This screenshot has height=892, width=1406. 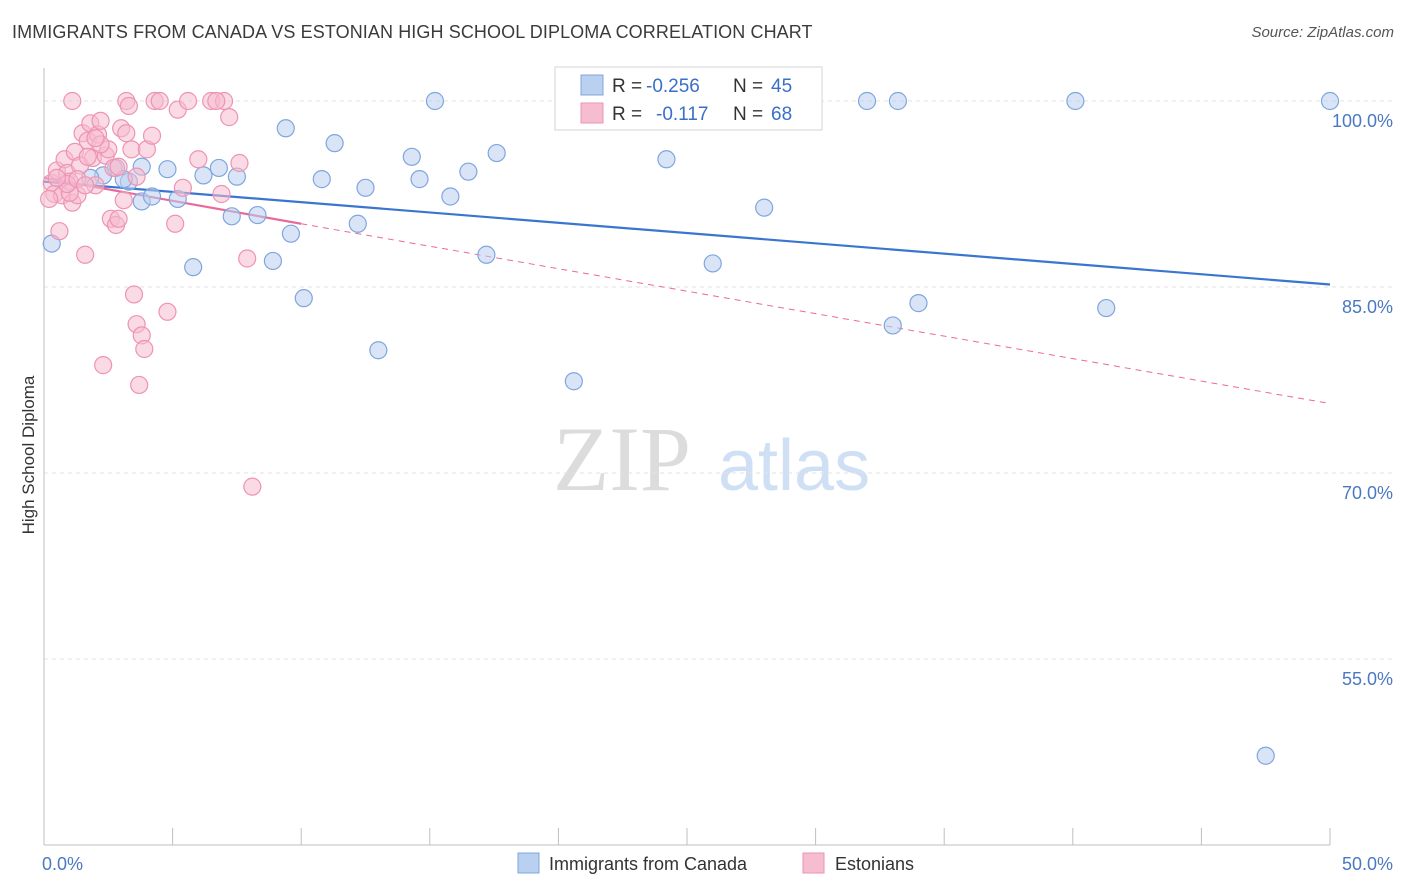 What do you see at coordinates (622, 459) in the screenshot?
I see `watermark-zip: ZIP` at bounding box center [622, 459].